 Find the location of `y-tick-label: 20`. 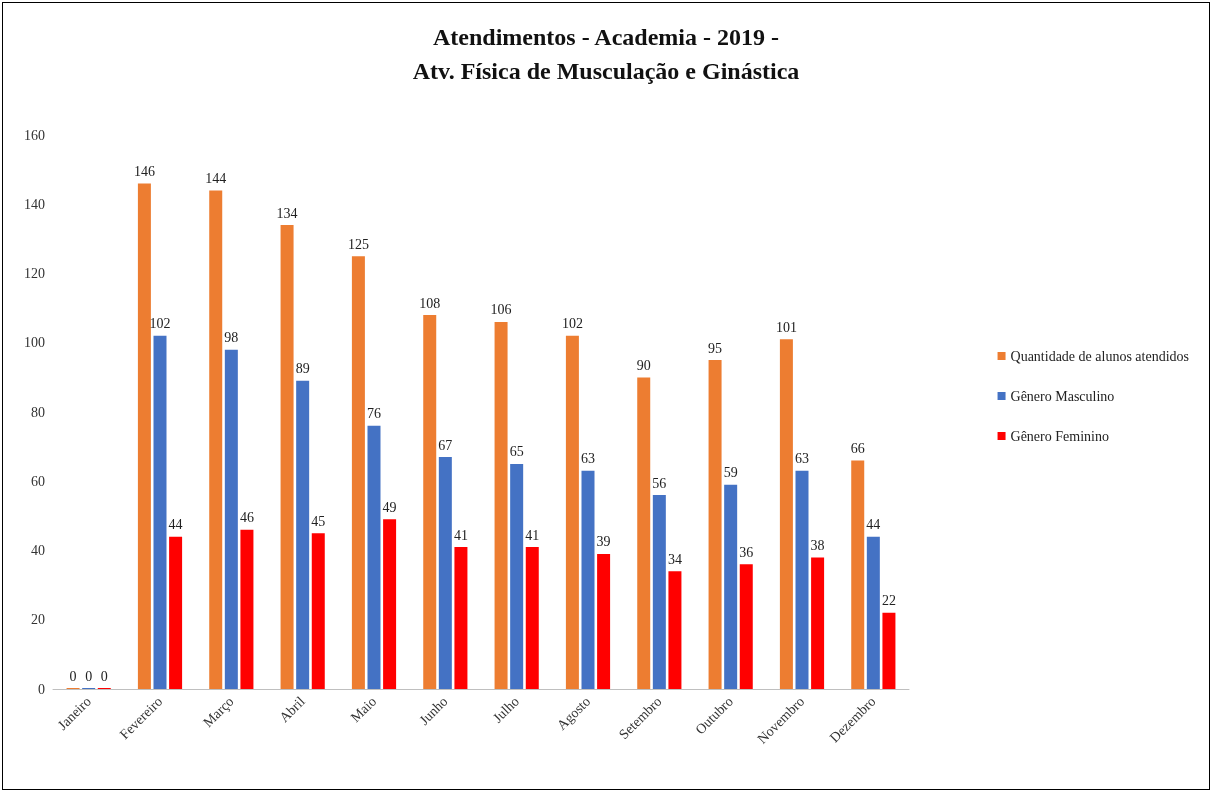

y-tick-label: 20 is located at coordinates (38, 620).